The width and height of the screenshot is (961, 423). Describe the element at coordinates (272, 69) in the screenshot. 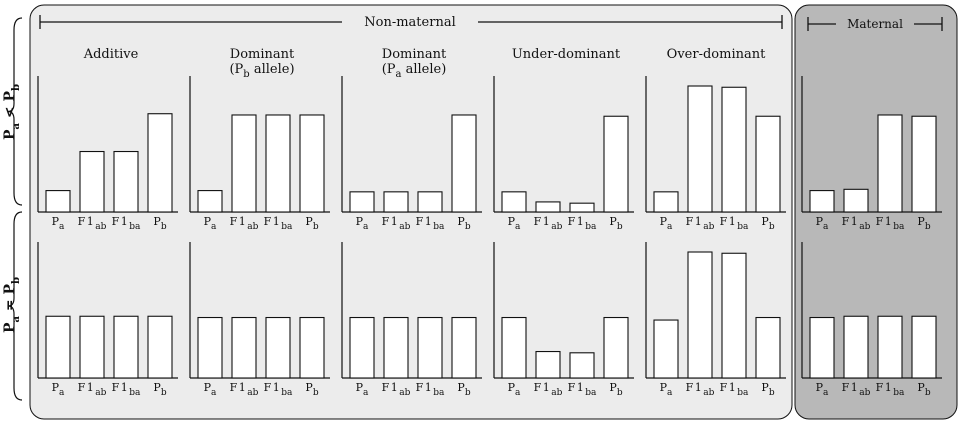

I see `title-part: allele)` at that location.